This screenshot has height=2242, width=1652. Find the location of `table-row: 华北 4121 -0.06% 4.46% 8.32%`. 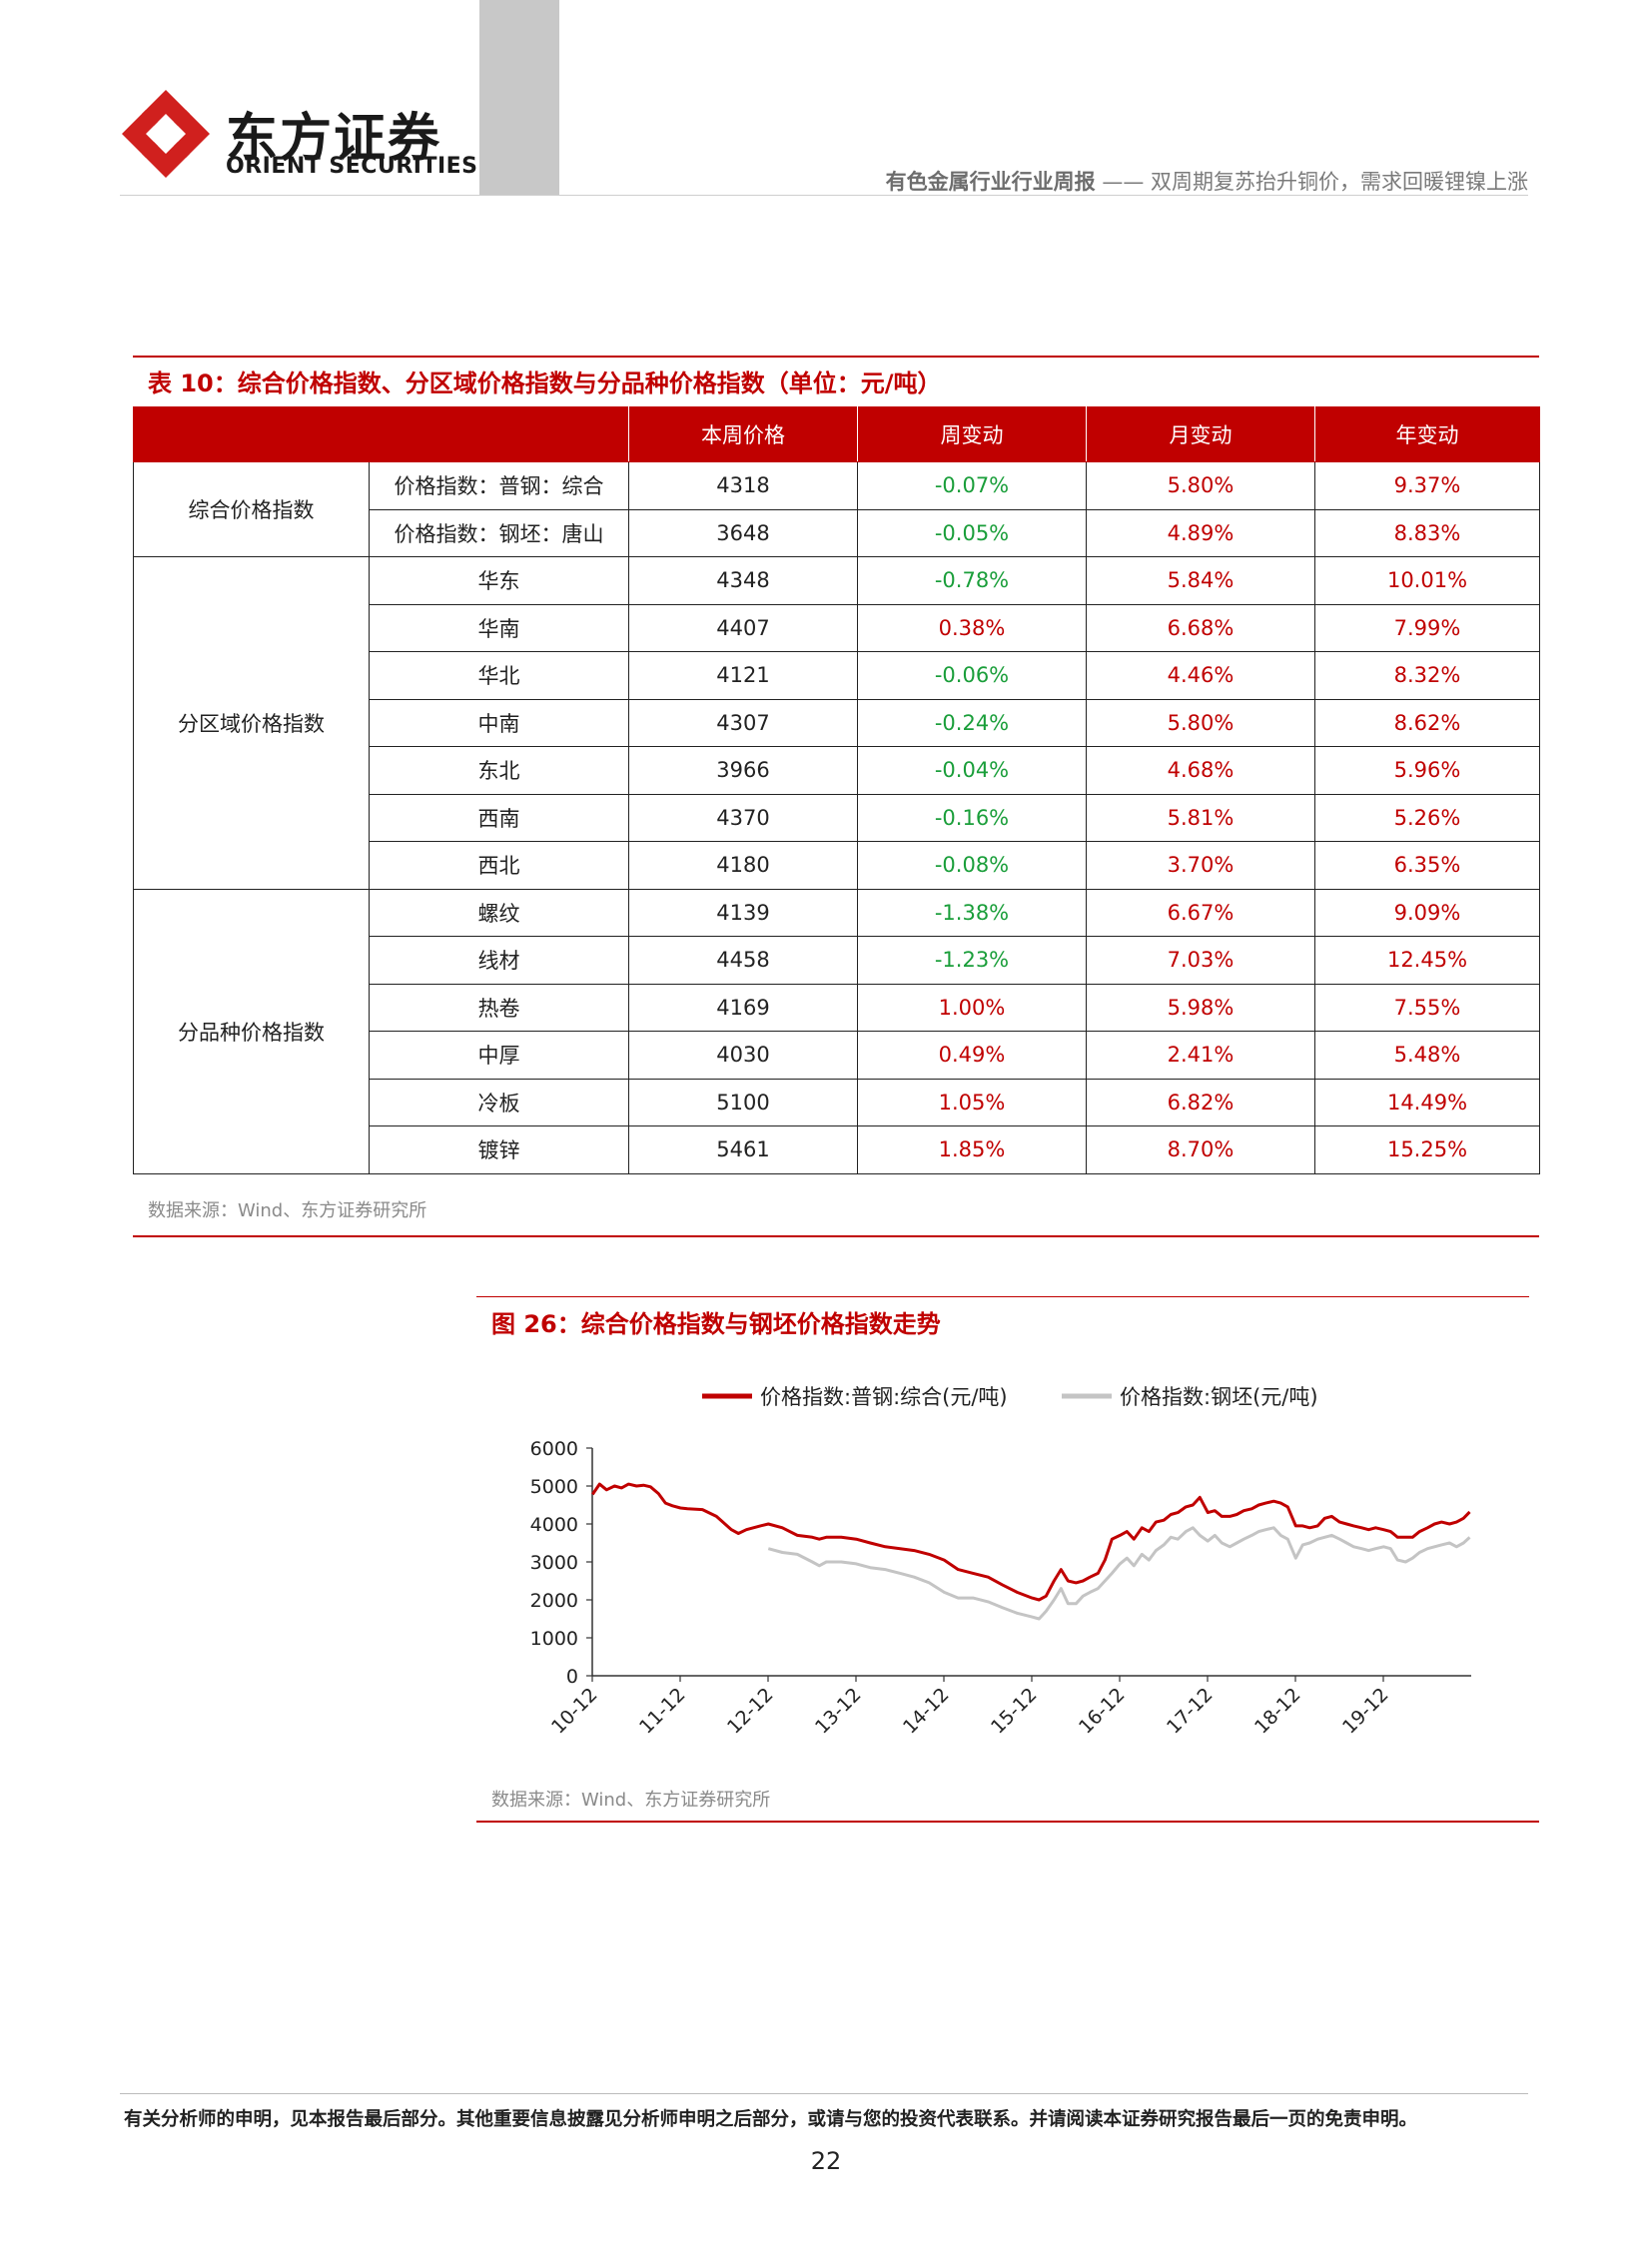

table-row: 华北 4121 -0.06% 4.46% 8.32% is located at coordinates (837, 675).